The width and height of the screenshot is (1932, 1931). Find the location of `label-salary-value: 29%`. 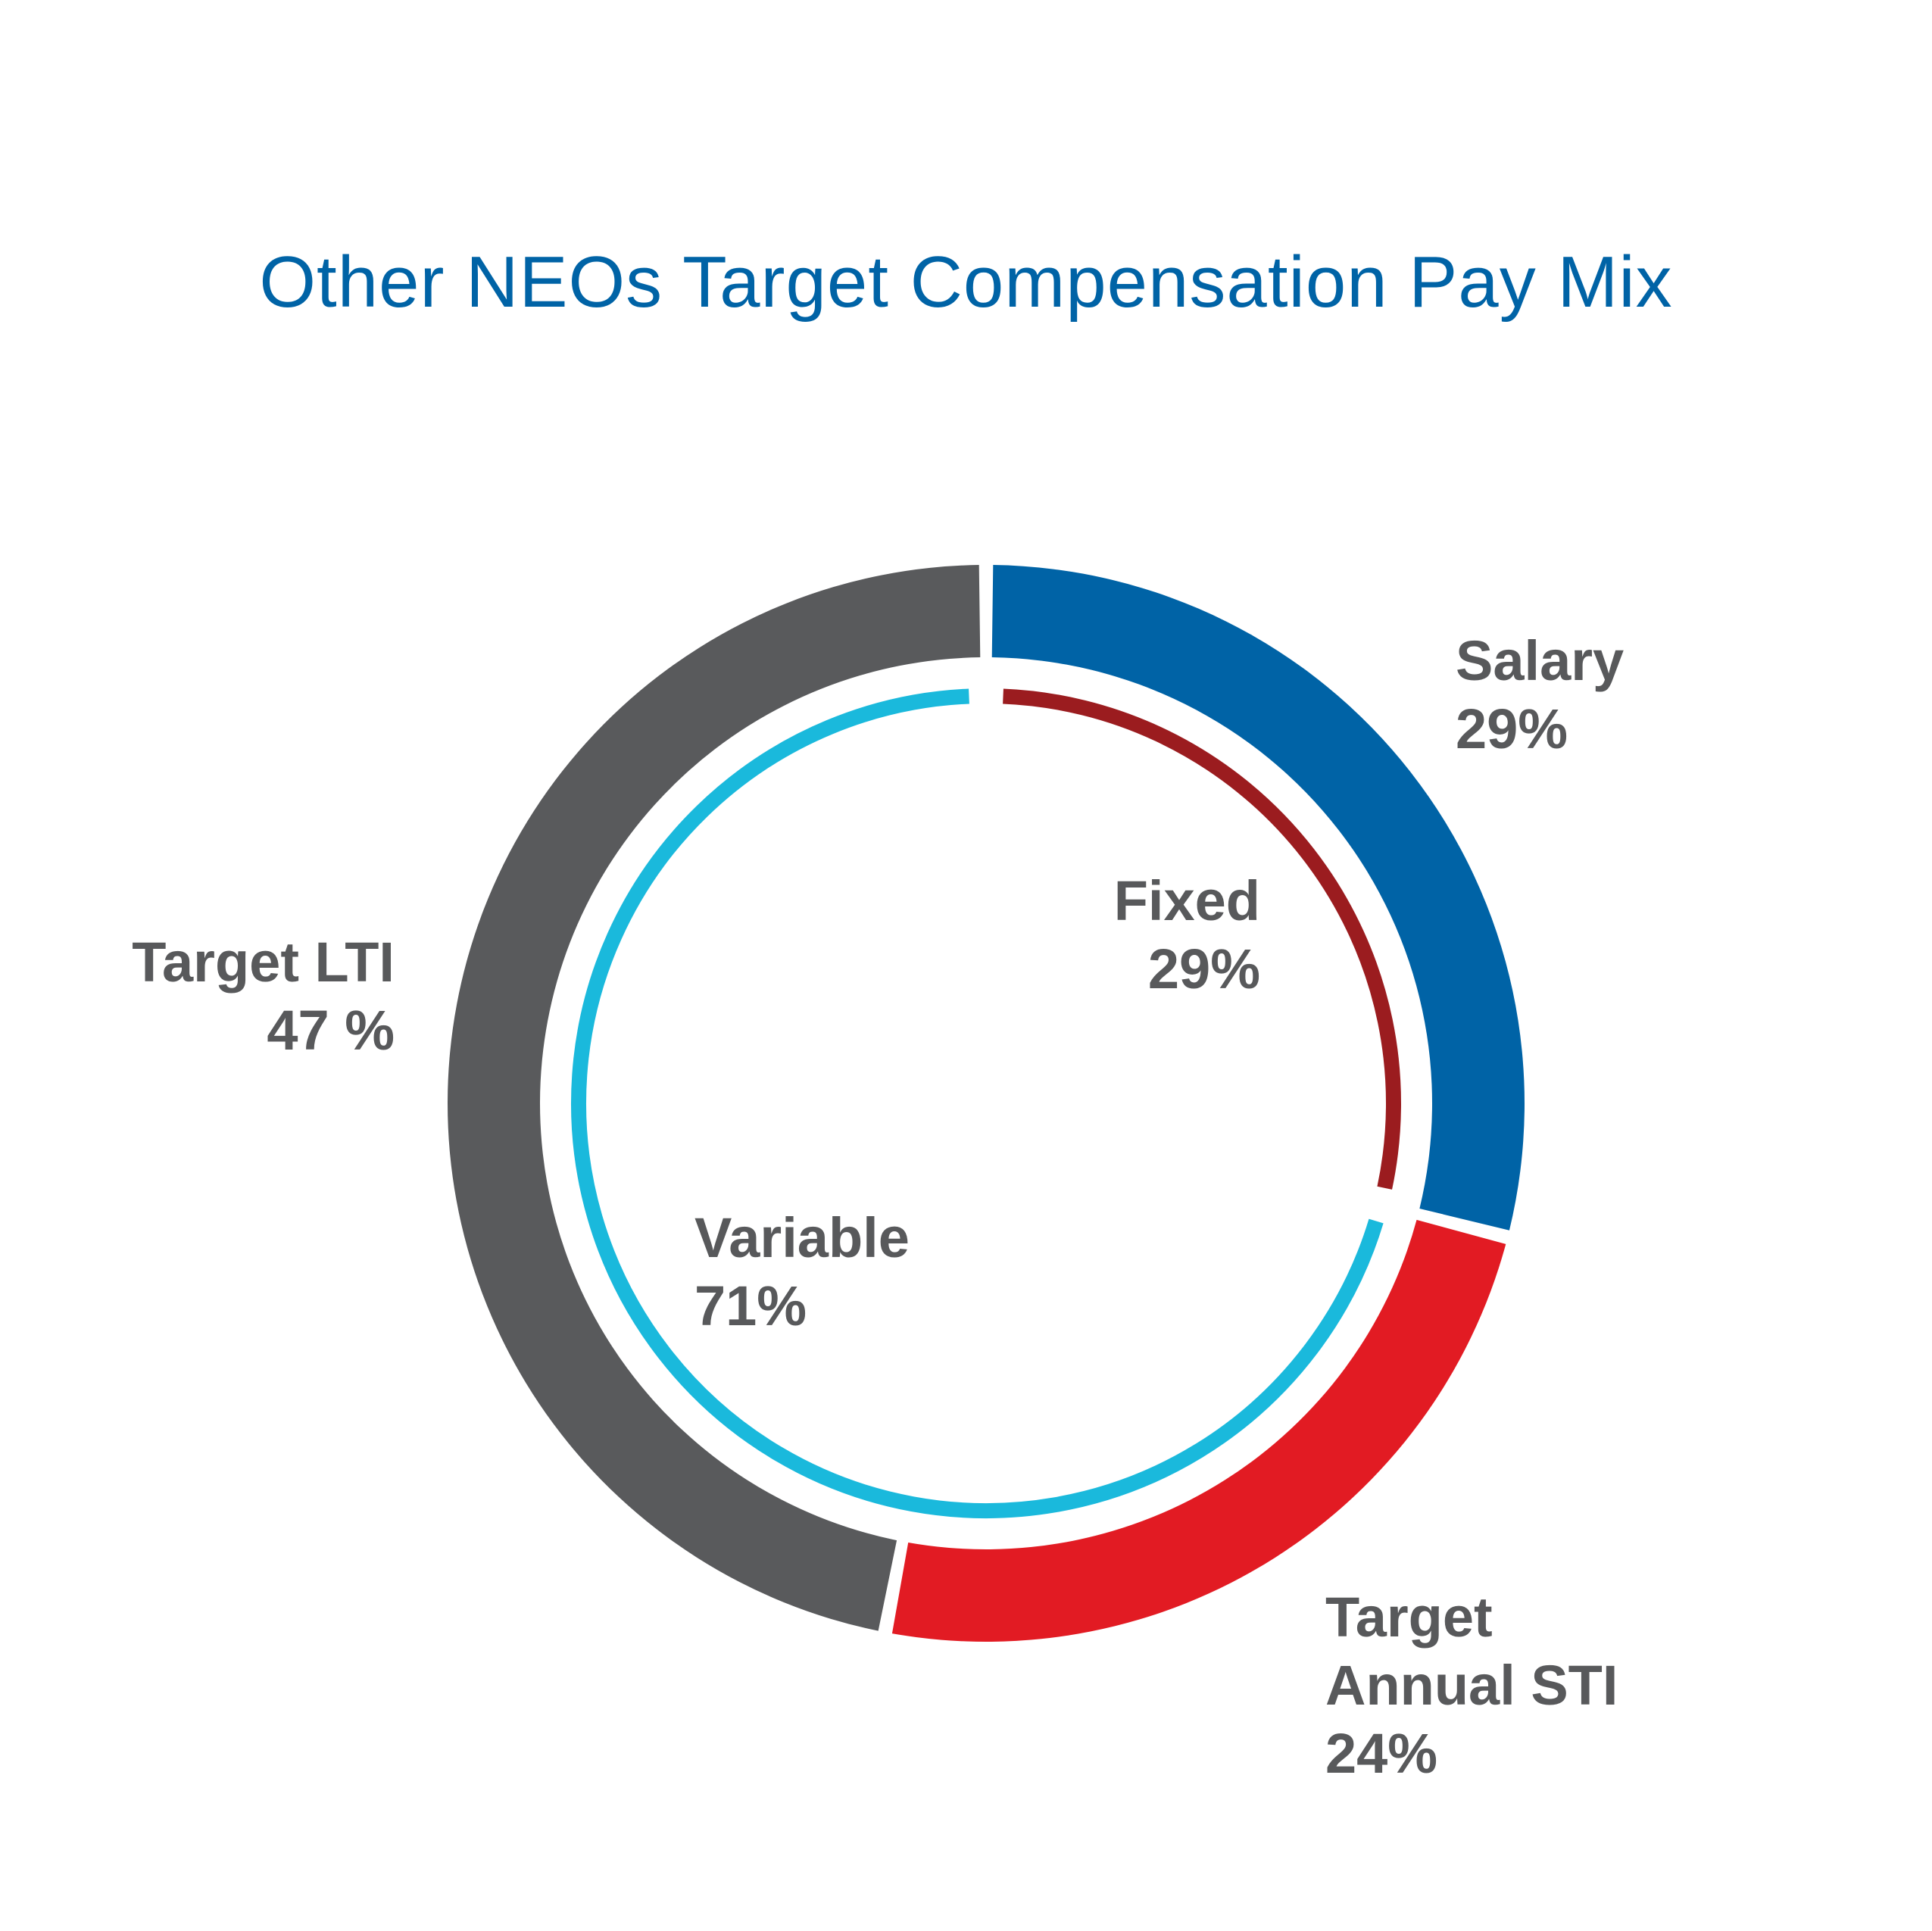

label-salary-value: 29% is located at coordinates (1512, 728).